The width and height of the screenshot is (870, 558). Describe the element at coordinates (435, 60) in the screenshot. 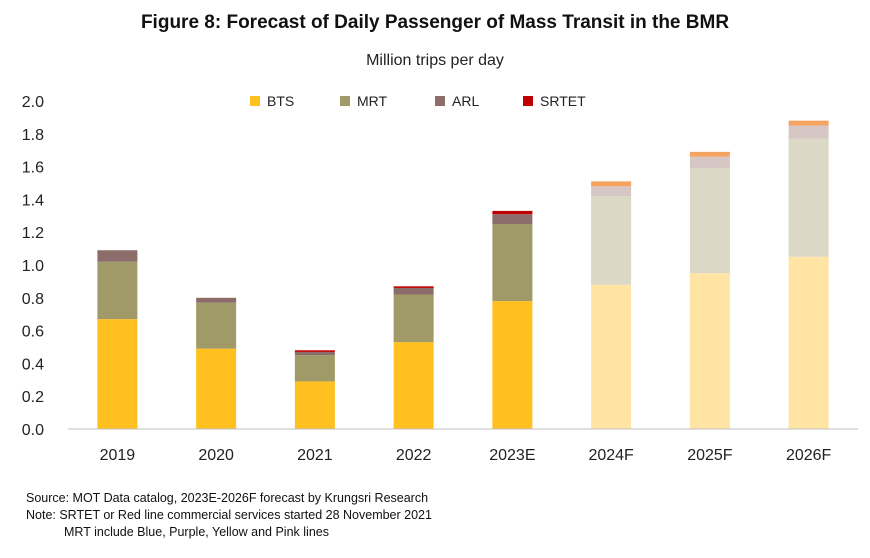

I see `chart-subtitle: Million trips per day` at that location.